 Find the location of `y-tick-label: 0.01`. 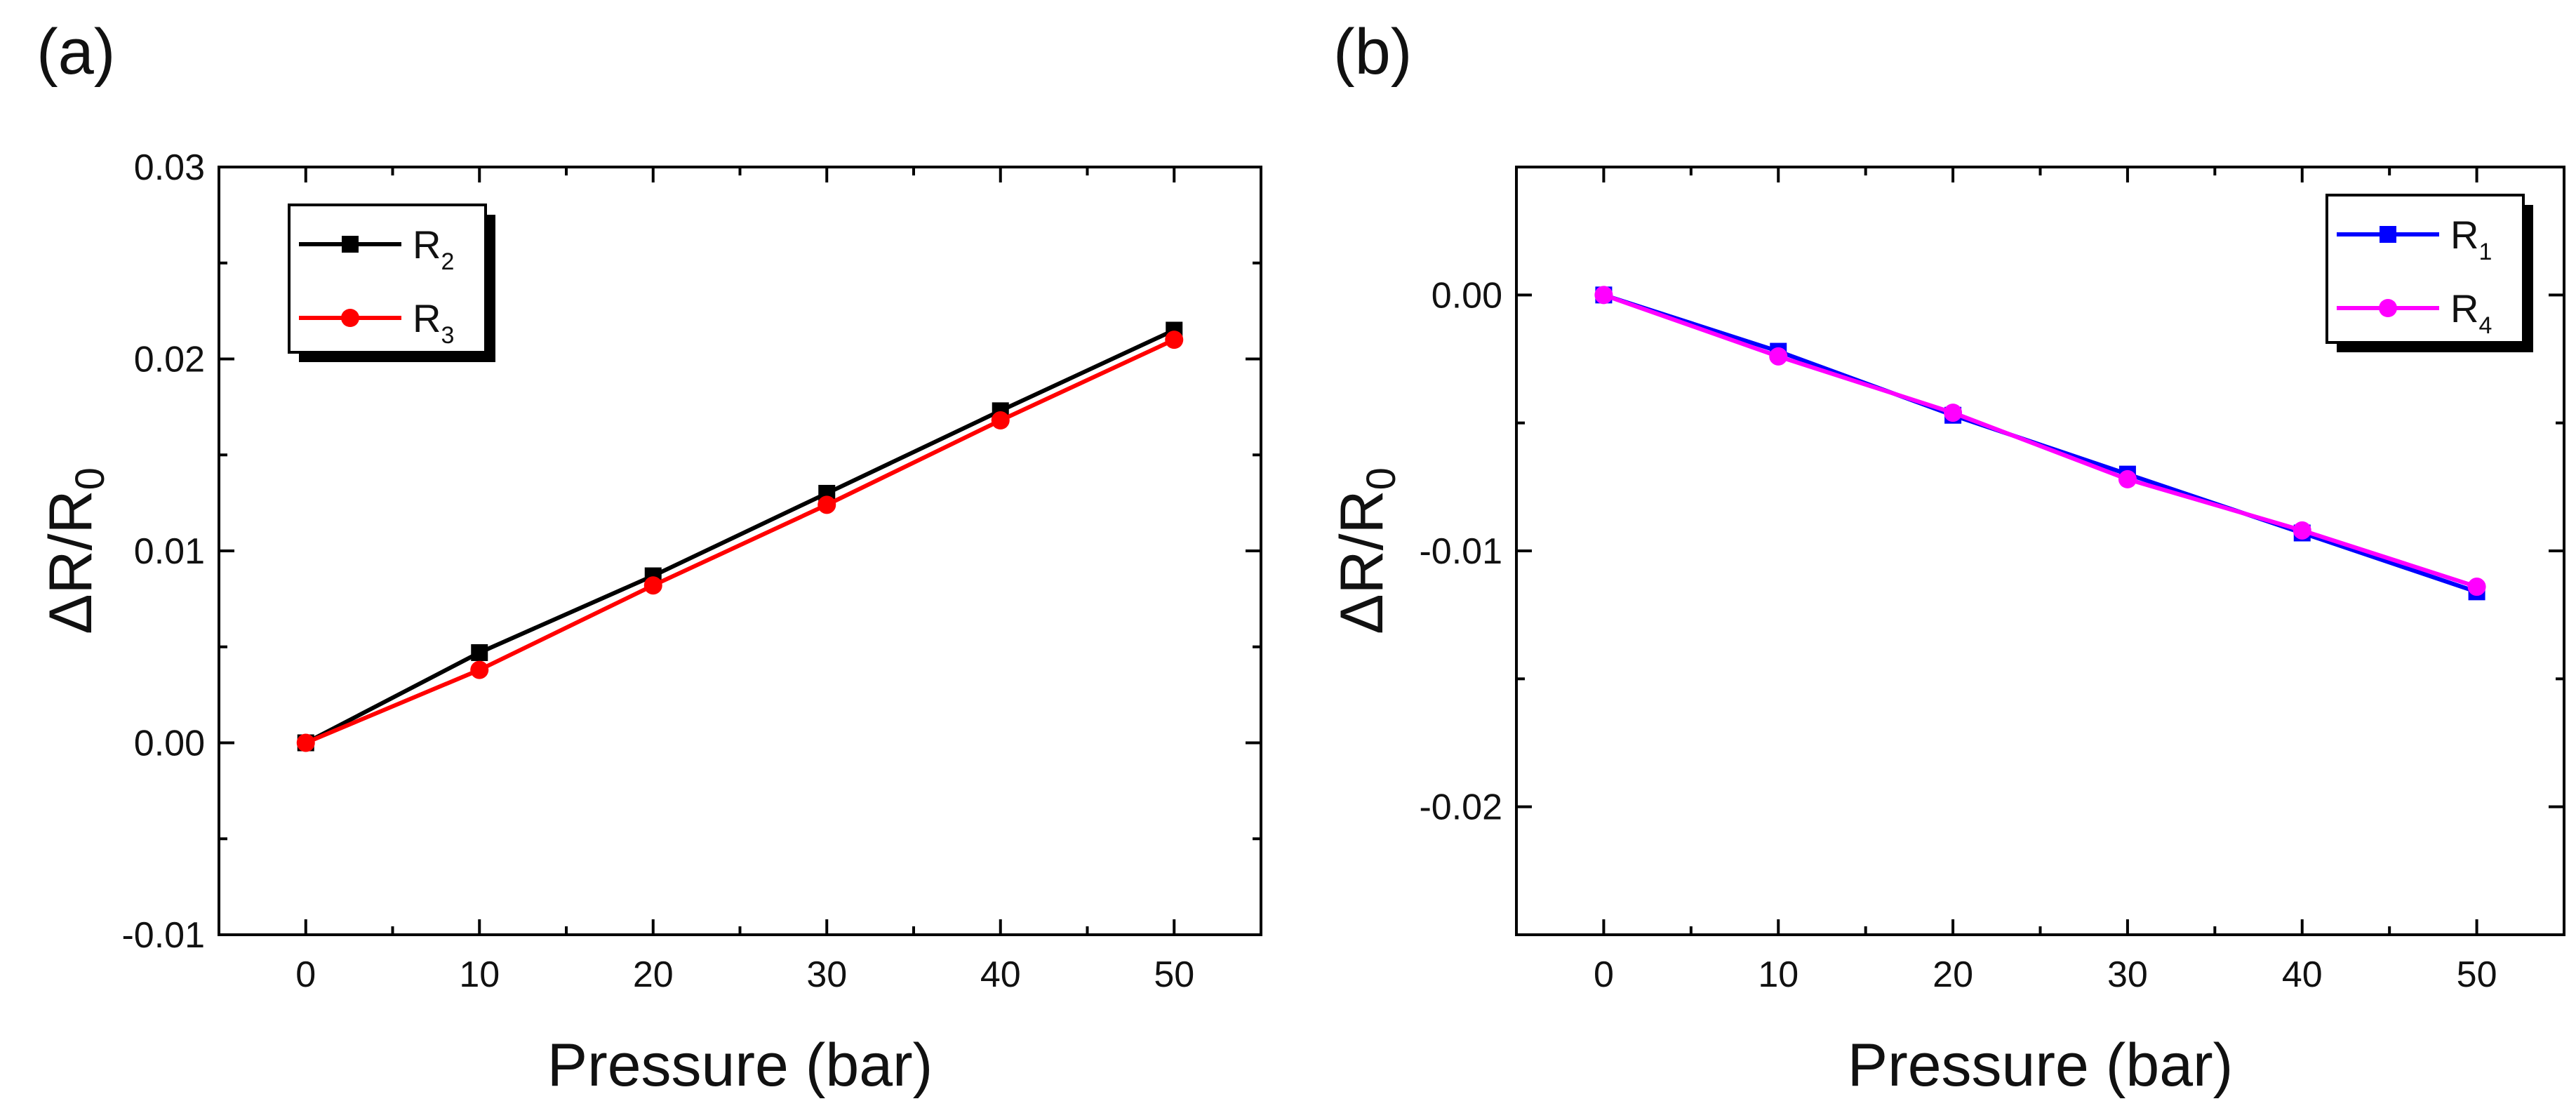

y-tick-label: 0.01 is located at coordinates (169, 551).